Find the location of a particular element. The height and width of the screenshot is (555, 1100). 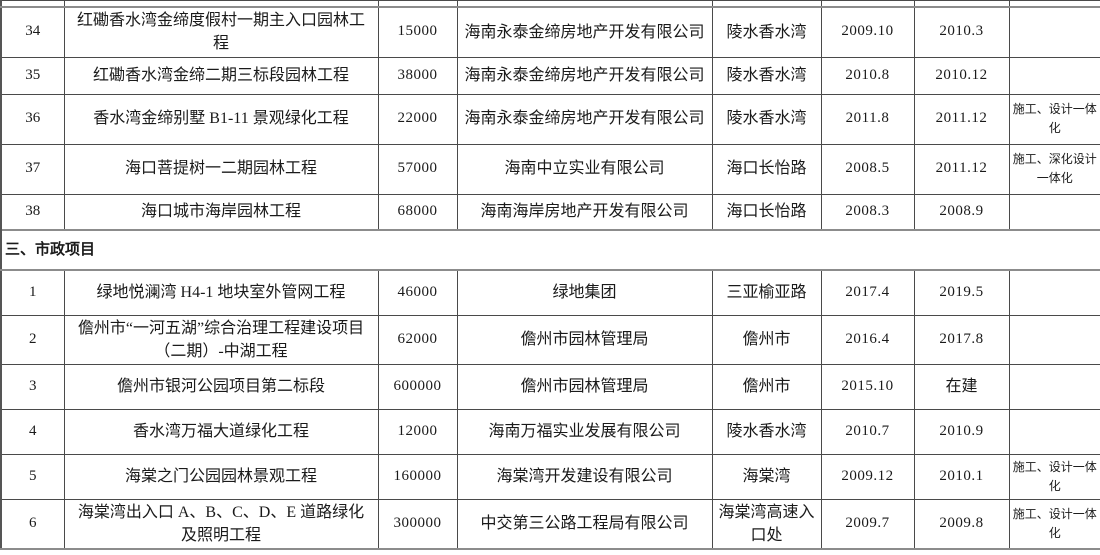

row-number: 1 is located at coordinates (32, 292).